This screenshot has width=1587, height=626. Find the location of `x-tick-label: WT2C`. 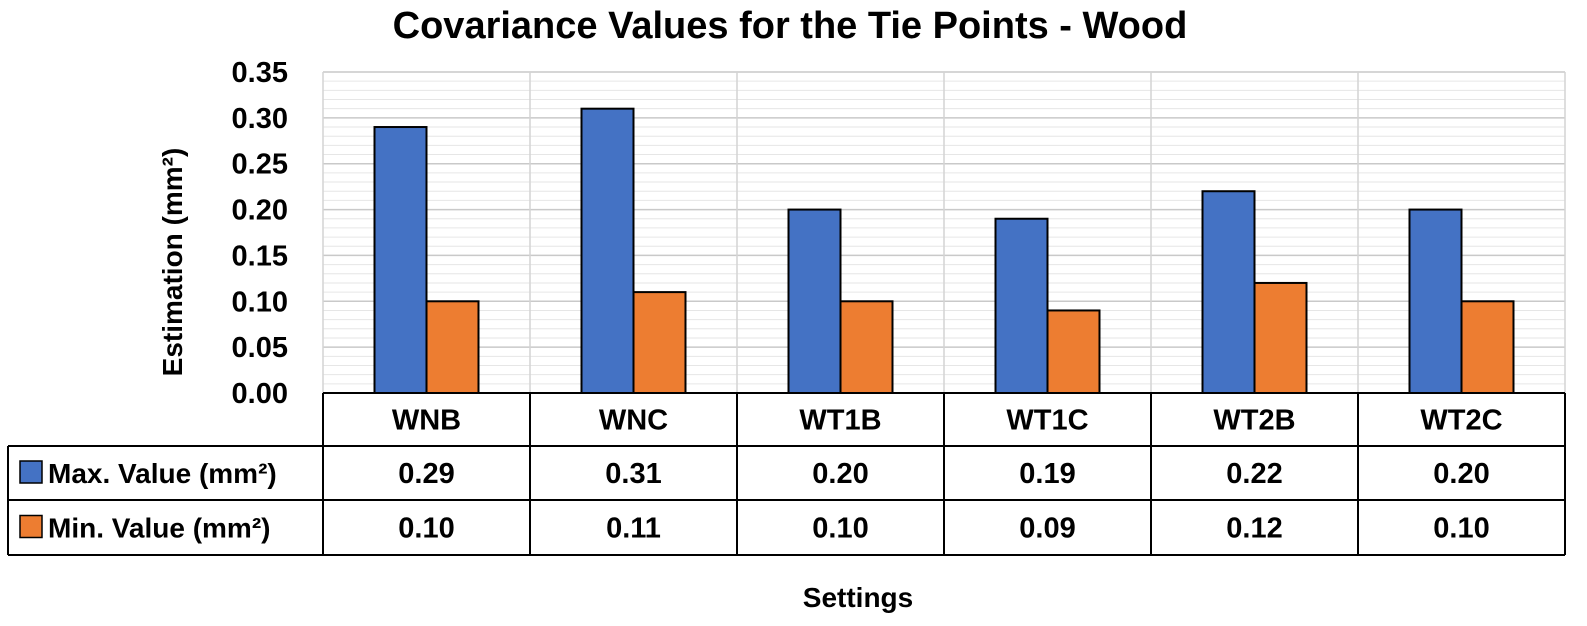

x-tick-label: WT2C is located at coordinates (1461, 421).